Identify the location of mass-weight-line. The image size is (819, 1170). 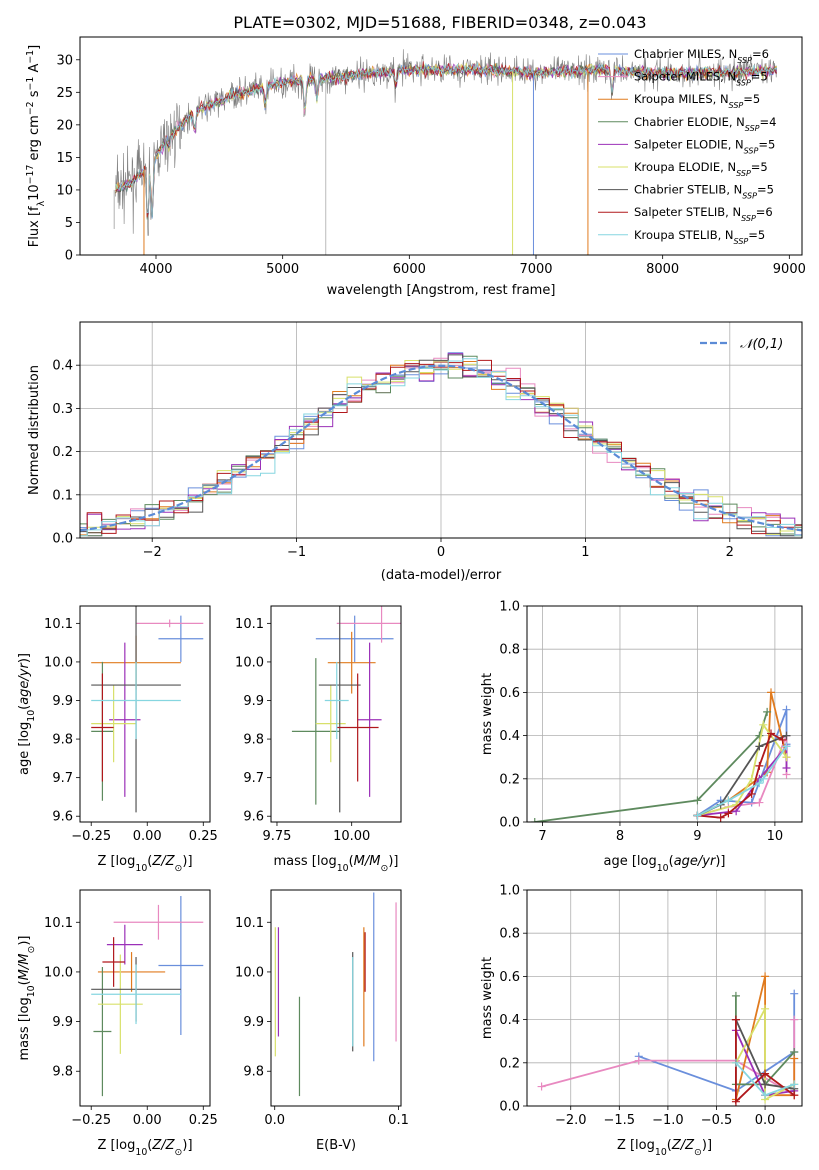
(765, 1054).